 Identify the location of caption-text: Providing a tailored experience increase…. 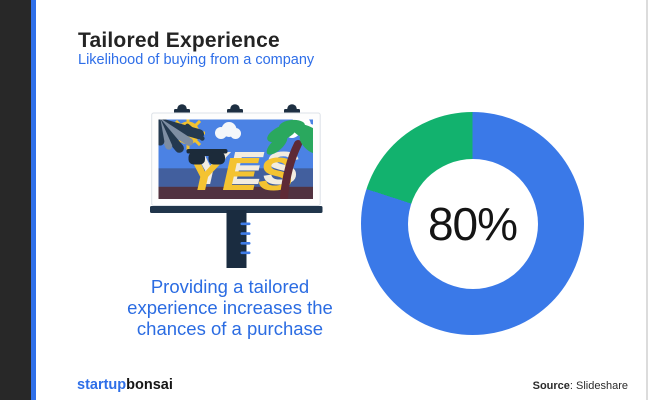
(230, 307).